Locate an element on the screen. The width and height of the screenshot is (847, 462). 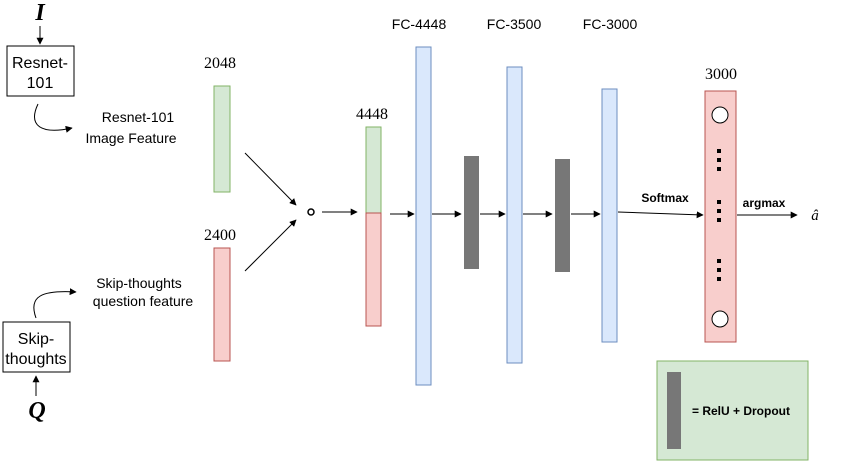
fc1-label: FC-4448 is located at coordinates (419, 24).